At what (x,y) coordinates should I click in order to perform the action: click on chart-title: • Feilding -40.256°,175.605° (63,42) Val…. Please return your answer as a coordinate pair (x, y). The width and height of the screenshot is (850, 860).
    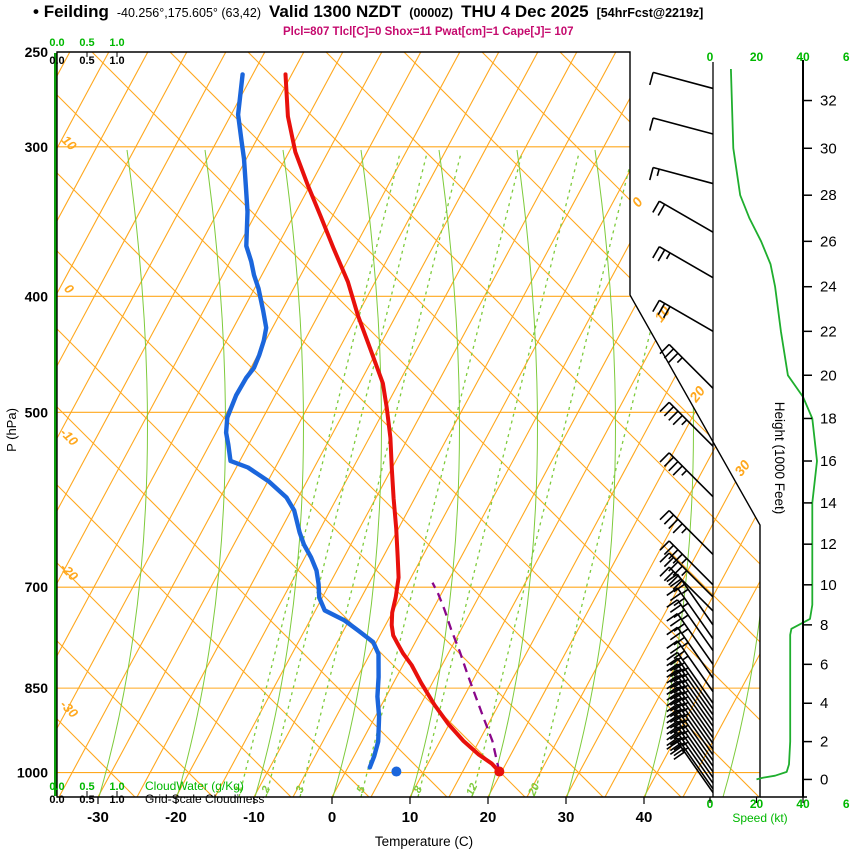
    Looking at the image, I should click on (368, 12).